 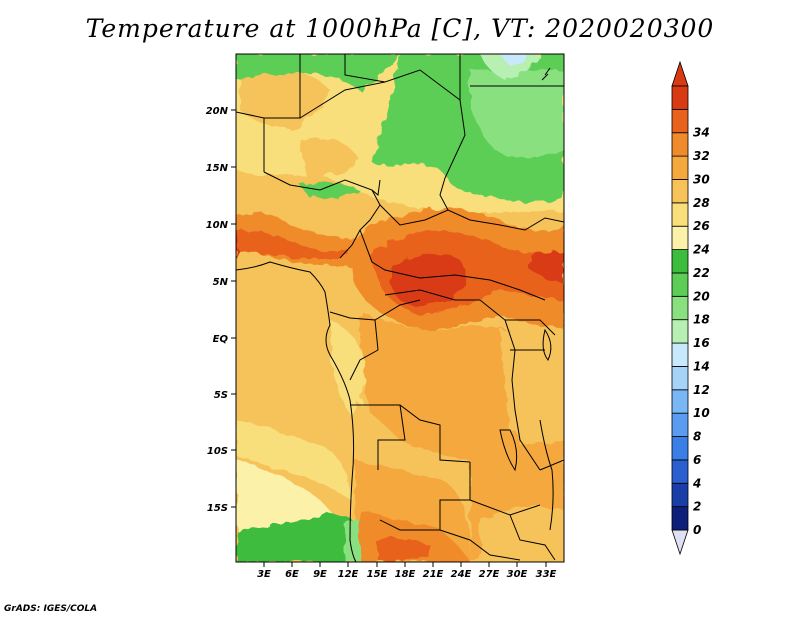 What do you see at coordinates (217, 451) in the screenshot?
I see `lat-label: 10S` at bounding box center [217, 451].